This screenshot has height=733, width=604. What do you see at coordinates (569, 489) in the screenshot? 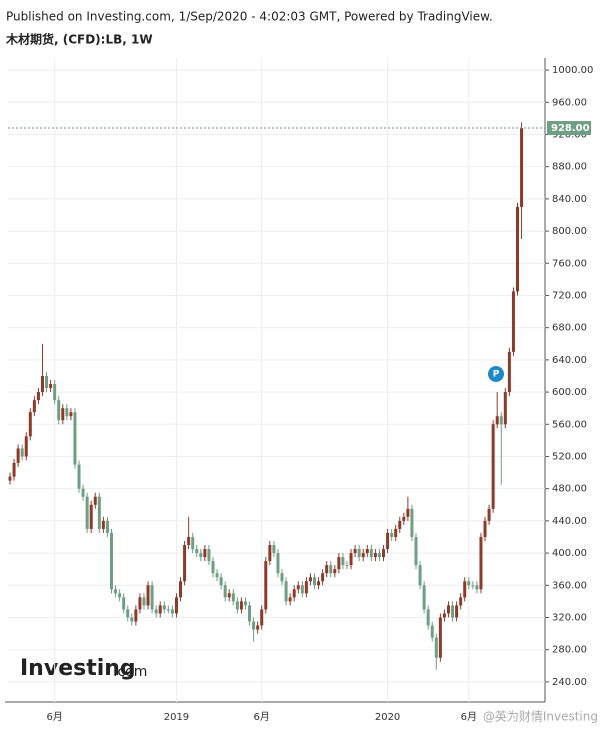
I see `y-tick-label: 480.00` at bounding box center [569, 489].